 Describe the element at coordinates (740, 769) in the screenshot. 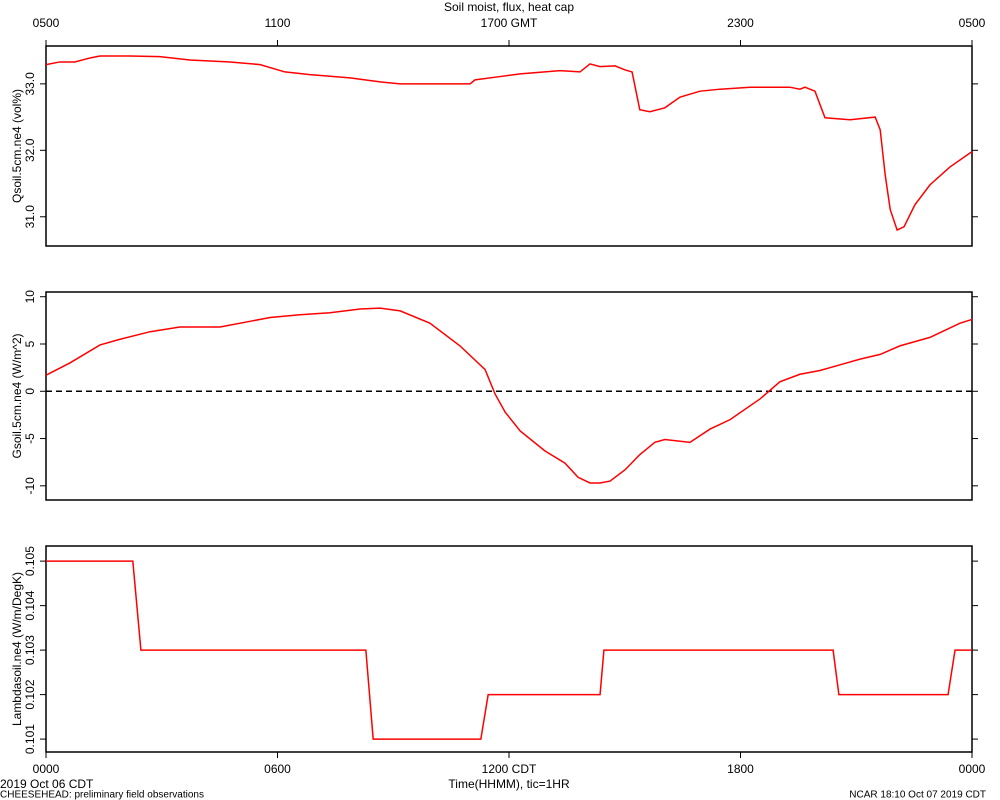

I see `x-tick-label: 1800` at that location.